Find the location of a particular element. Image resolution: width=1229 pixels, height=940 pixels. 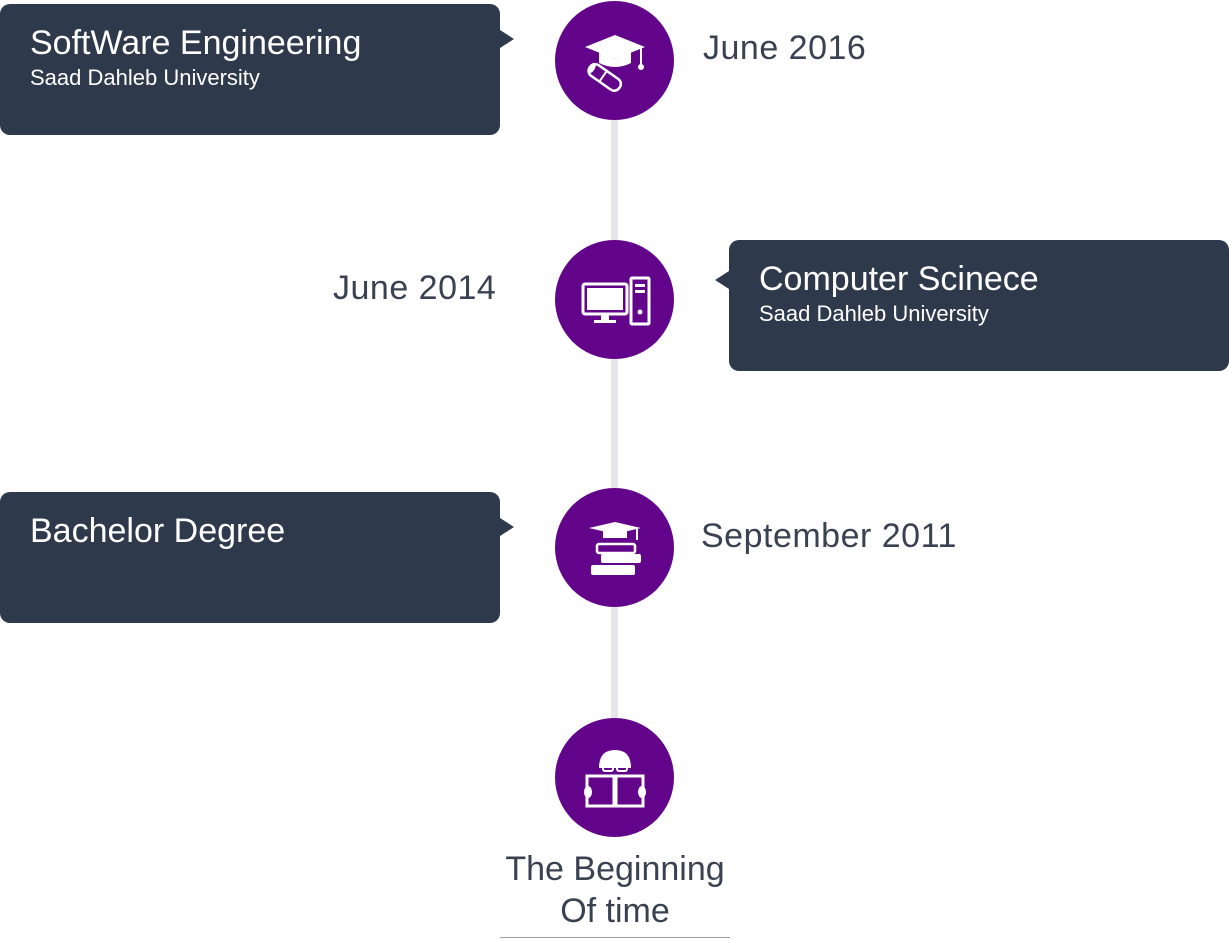

reading-person-icon is located at coordinates (615, 778).